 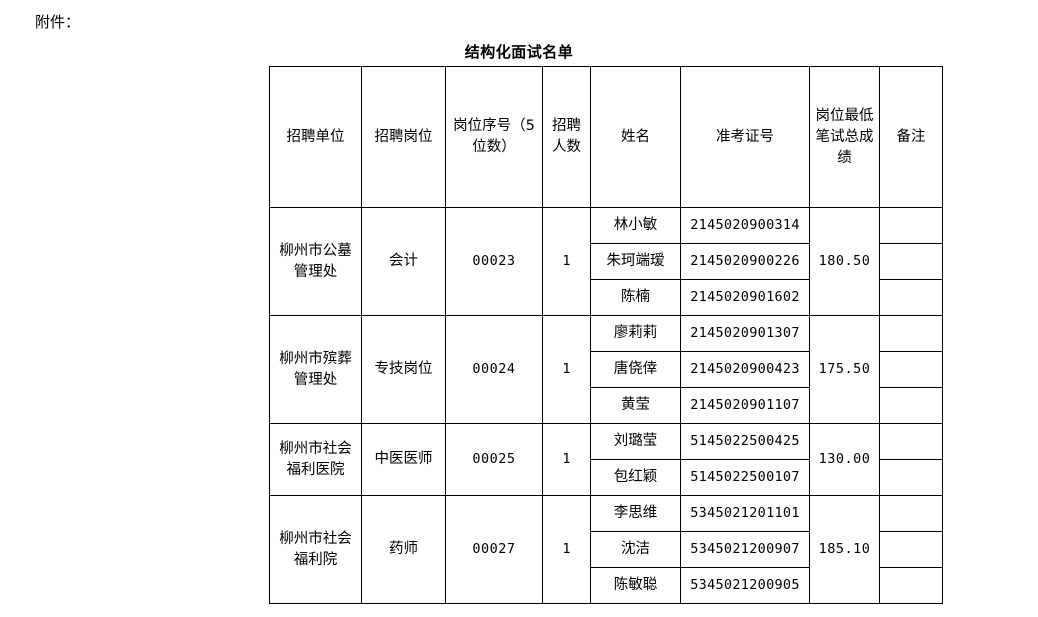 What do you see at coordinates (635, 225) in the screenshot?
I see `cell-candidate-name: 林小敏` at bounding box center [635, 225].